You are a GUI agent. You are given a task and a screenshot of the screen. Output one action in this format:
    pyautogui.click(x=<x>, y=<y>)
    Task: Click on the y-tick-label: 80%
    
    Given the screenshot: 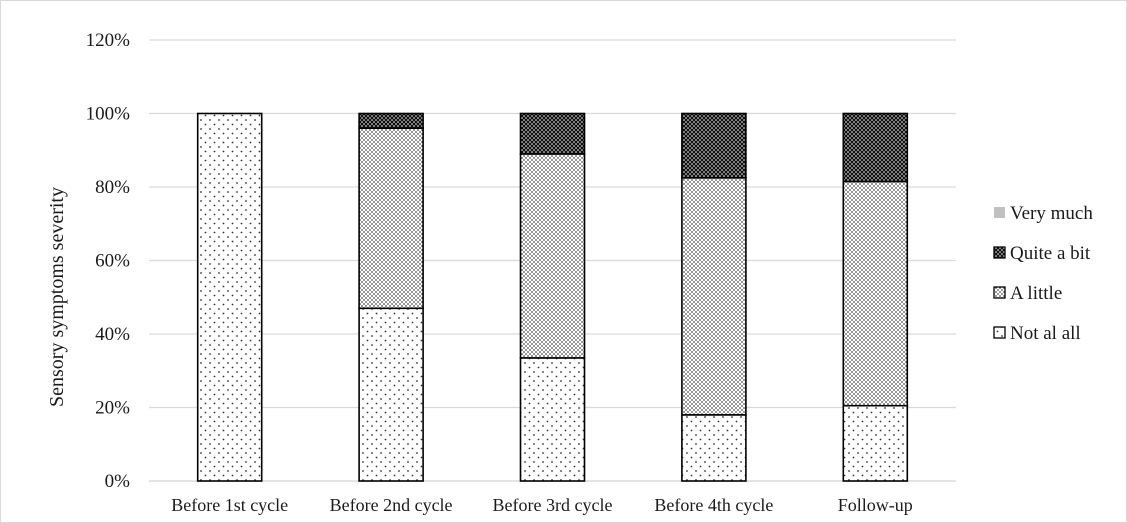 What is the action you would take?
    pyautogui.click(x=112, y=187)
    